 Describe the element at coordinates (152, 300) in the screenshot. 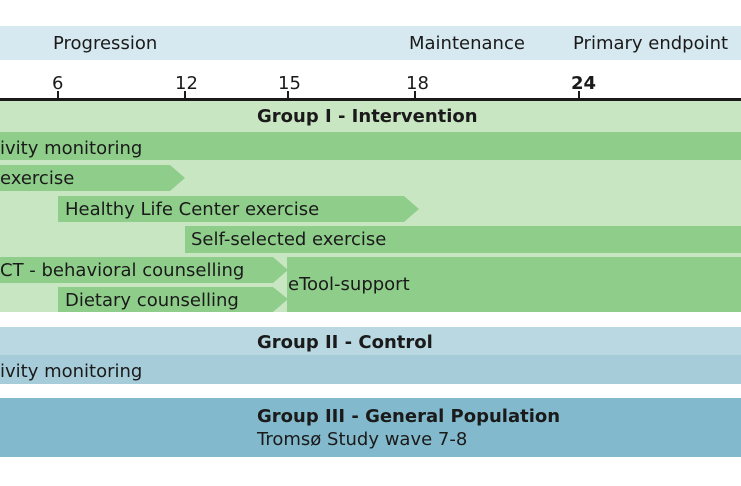

I see `dietary-counselling-label: Dietary counselling` at that location.